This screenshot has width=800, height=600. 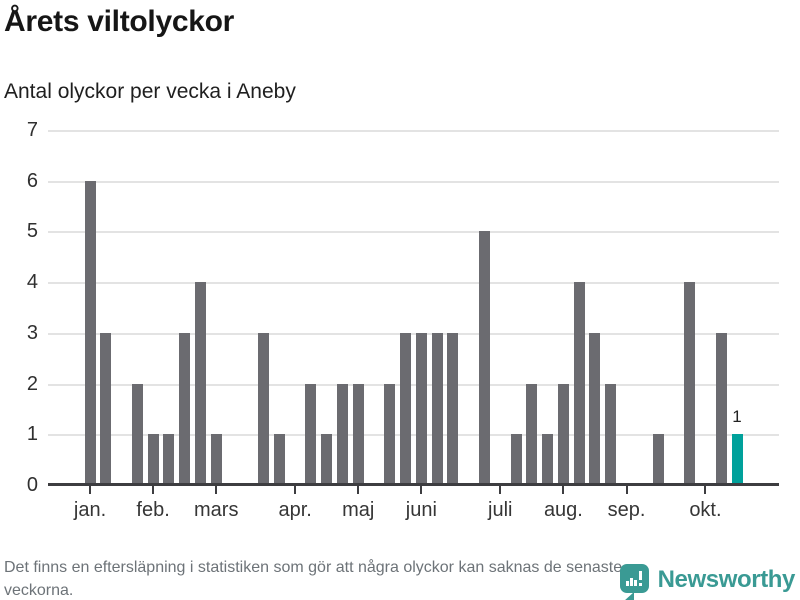 I want to click on gridline-y7, so click(x=413, y=131).